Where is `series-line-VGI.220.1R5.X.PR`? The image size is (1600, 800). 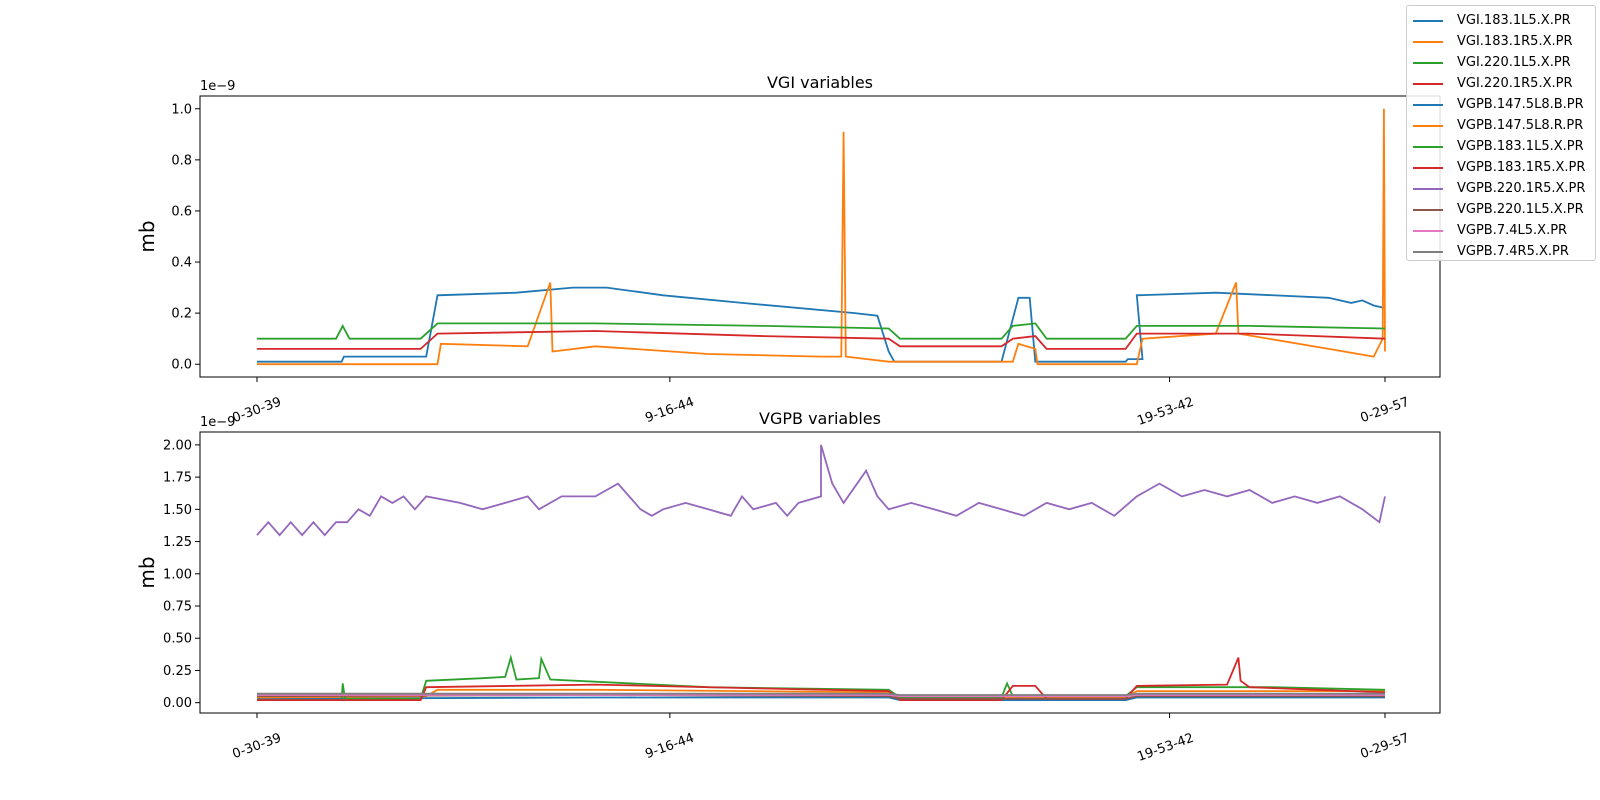
series-line-VGI.220.1R5.X.PR is located at coordinates (821, 340).